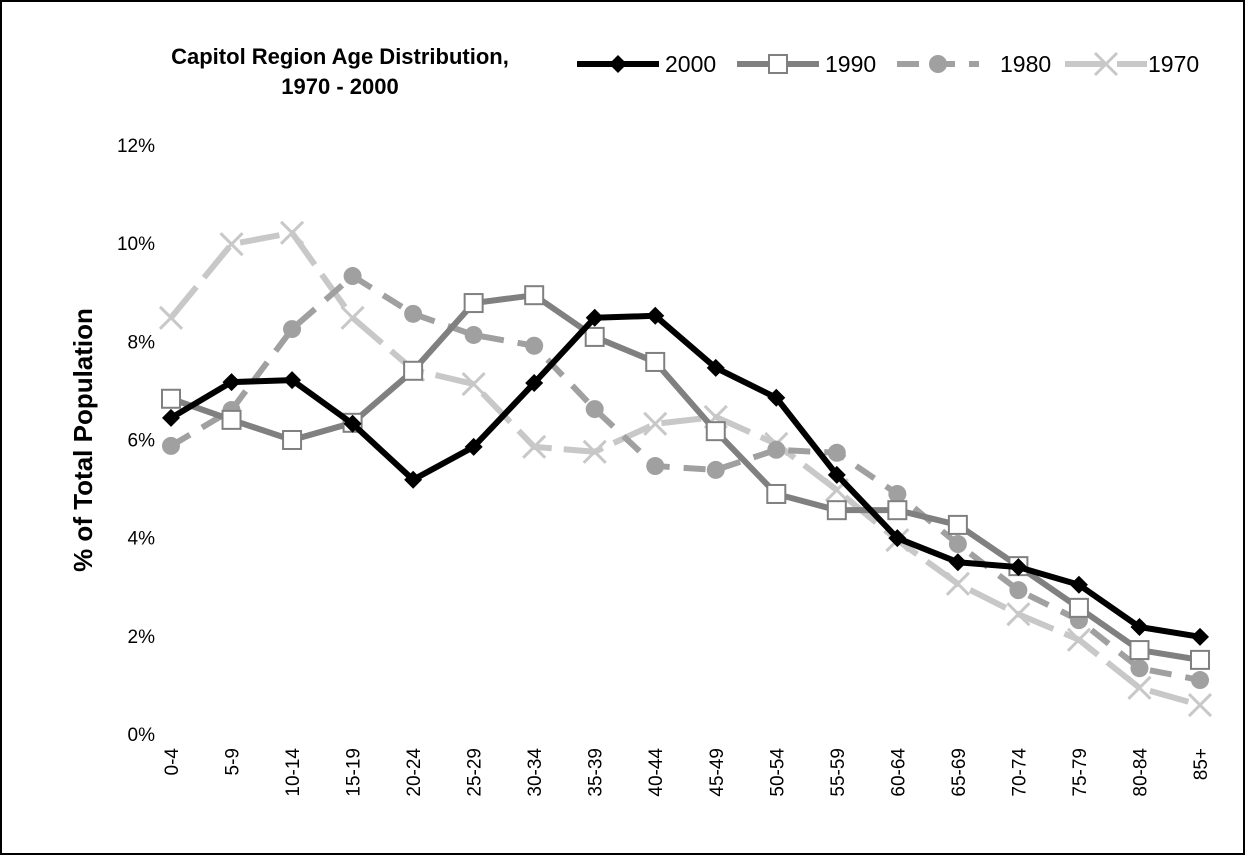  What do you see at coordinates (1173, 64) in the screenshot?
I see `legend-label: 1970` at bounding box center [1173, 64].